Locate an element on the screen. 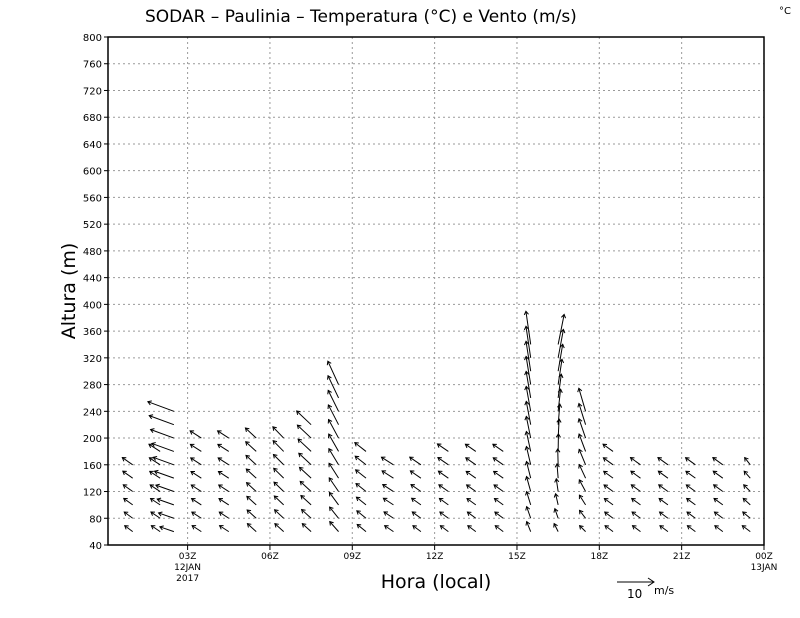  y-tick-label: 240 is located at coordinates (92, 412).